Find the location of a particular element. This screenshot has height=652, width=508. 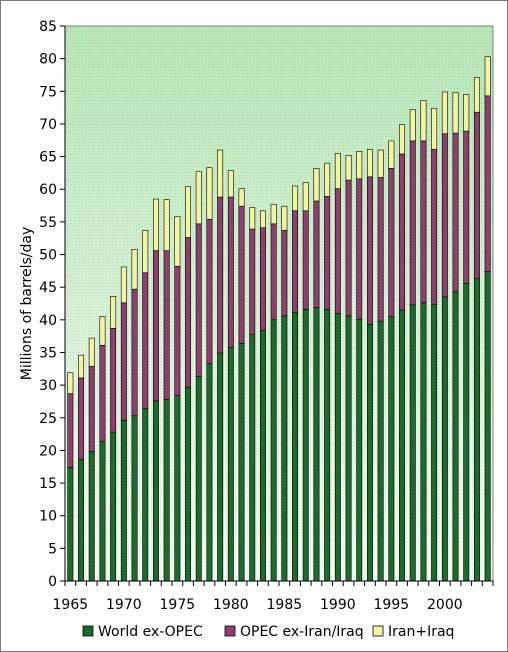

x-tick-label-1970: 1970 is located at coordinates (124, 605).